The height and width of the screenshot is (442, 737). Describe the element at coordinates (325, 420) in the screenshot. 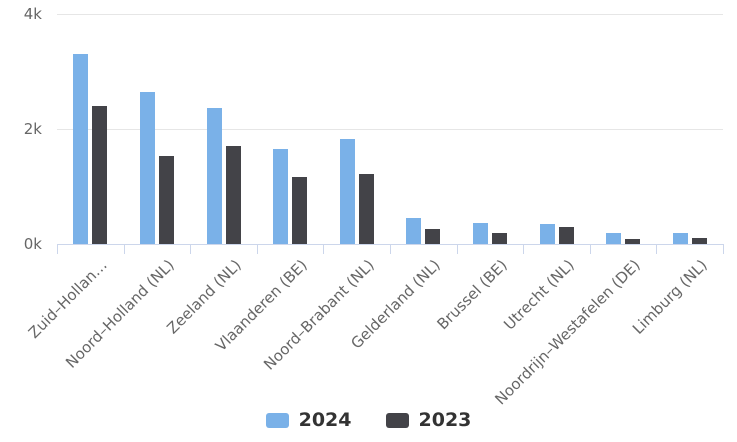

I see `legend-label: 2024` at that location.